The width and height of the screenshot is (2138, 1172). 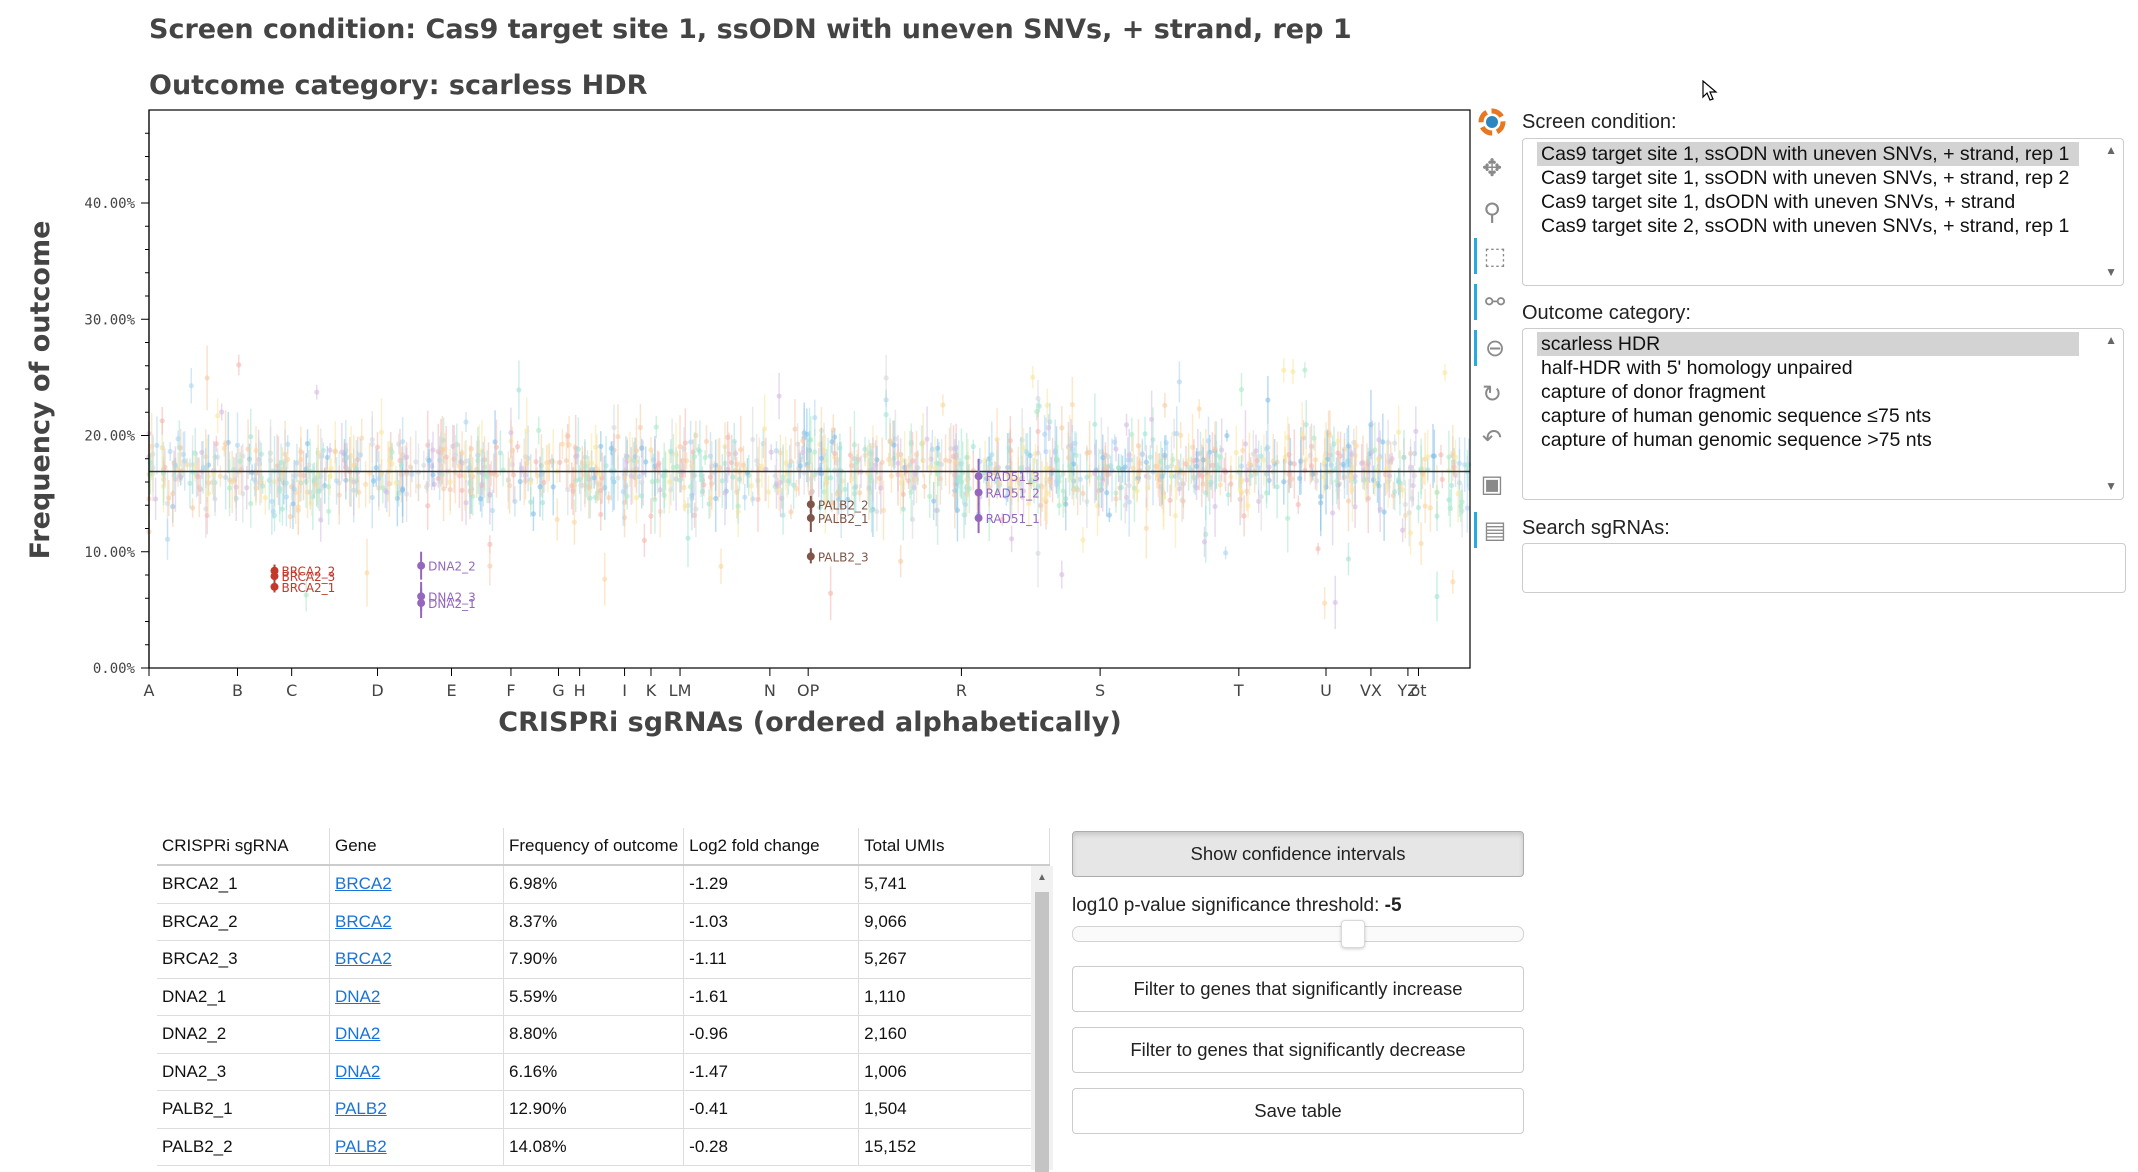 I want to click on x-axis-label: CRISPRi sgRNAs (ordered alphabetically), so click(x=809, y=722).